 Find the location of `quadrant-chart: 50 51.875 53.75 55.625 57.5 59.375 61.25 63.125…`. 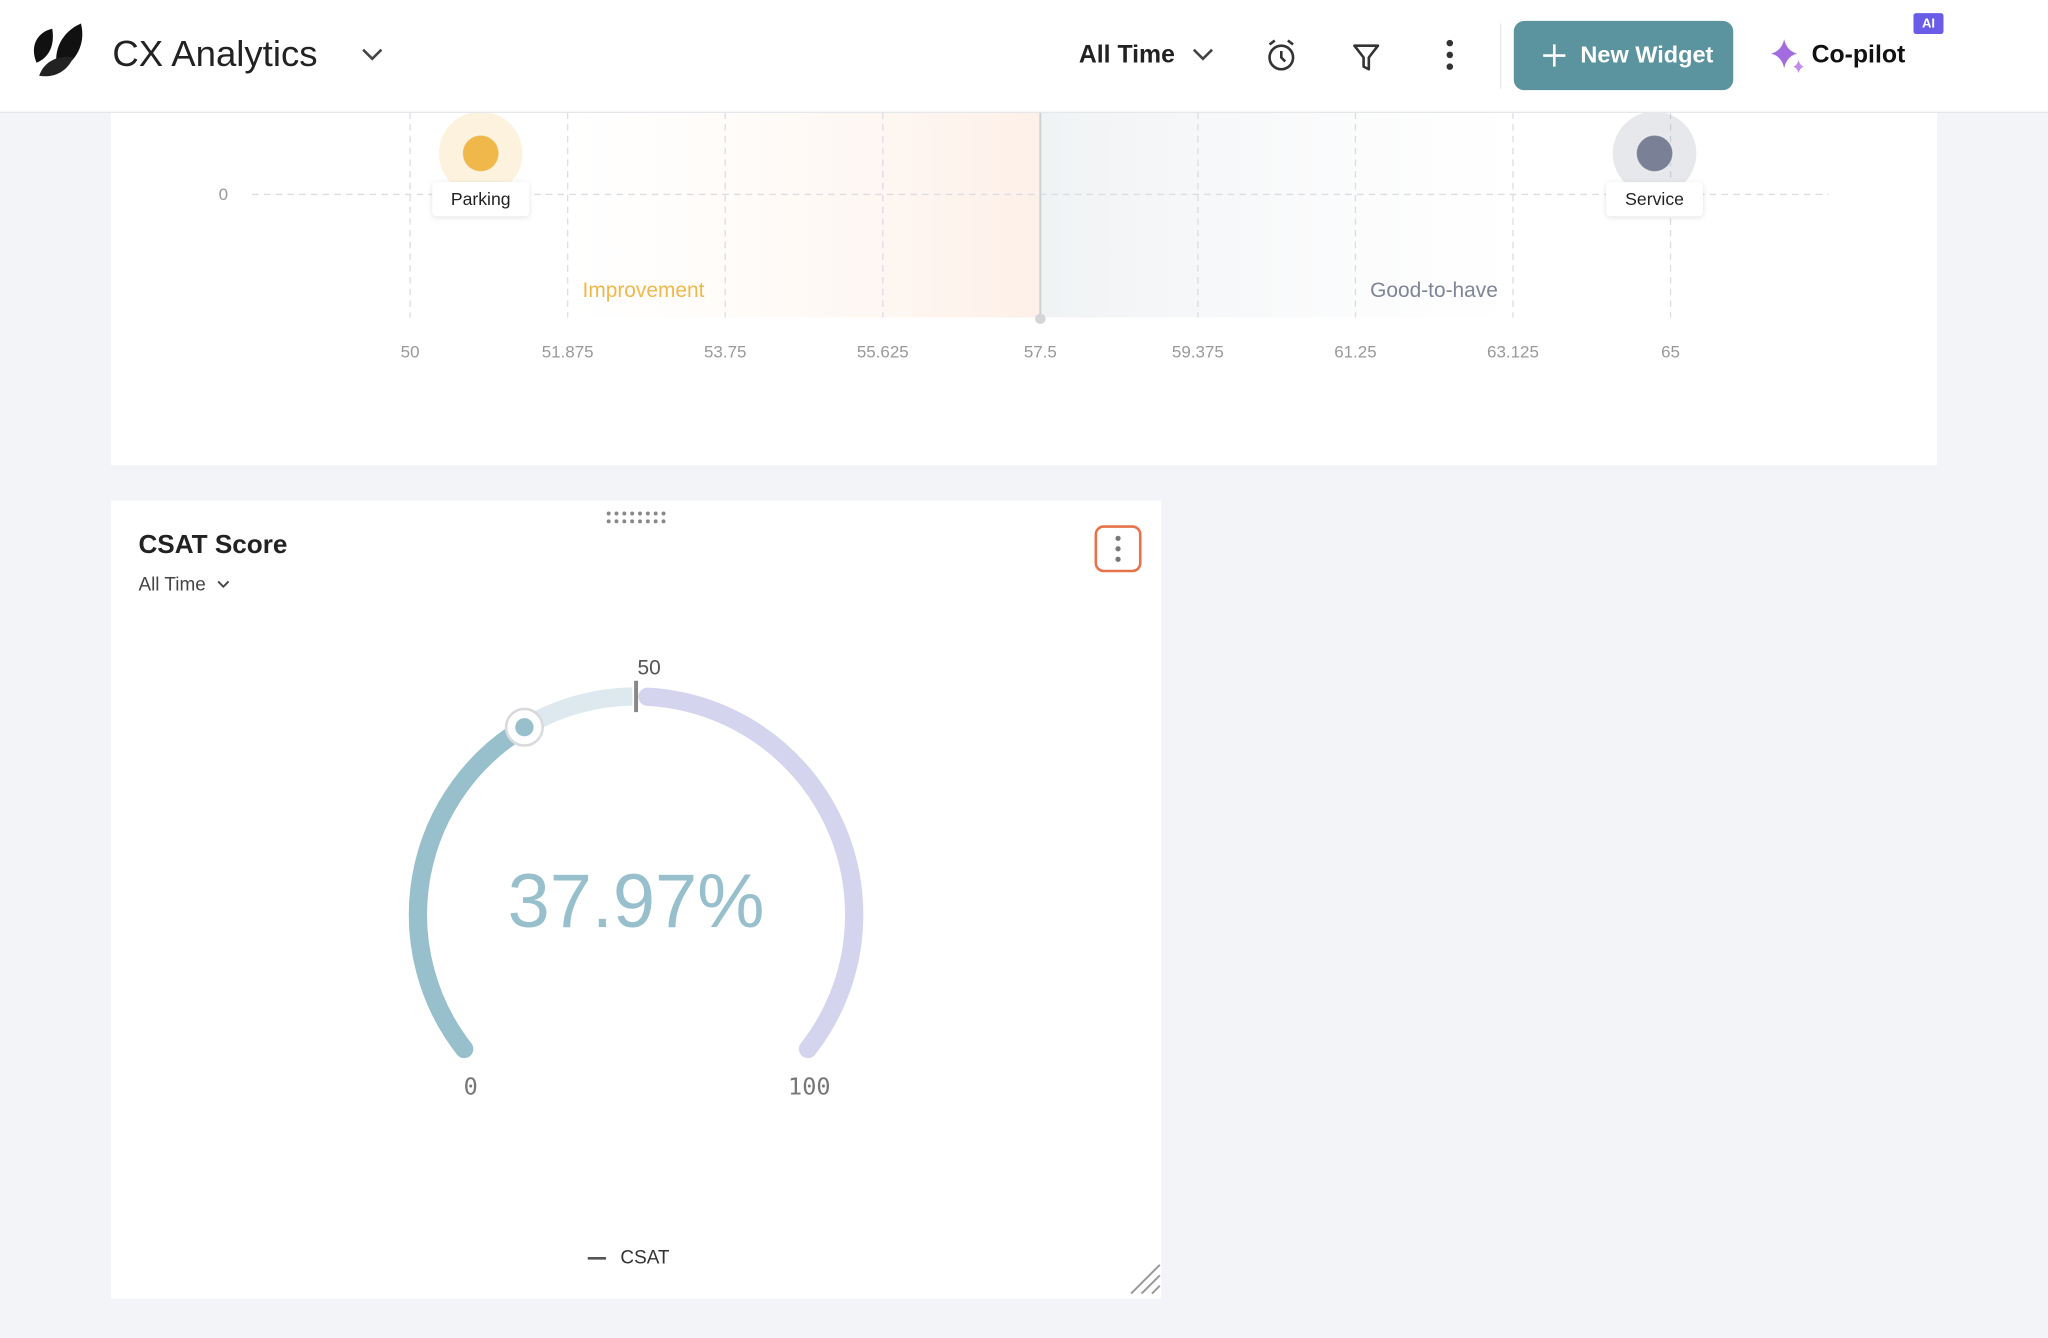

quadrant-chart: 50 51.875 53.75 55.625 57.5 59.375 61.25 63.125… is located at coordinates (1024, 236).